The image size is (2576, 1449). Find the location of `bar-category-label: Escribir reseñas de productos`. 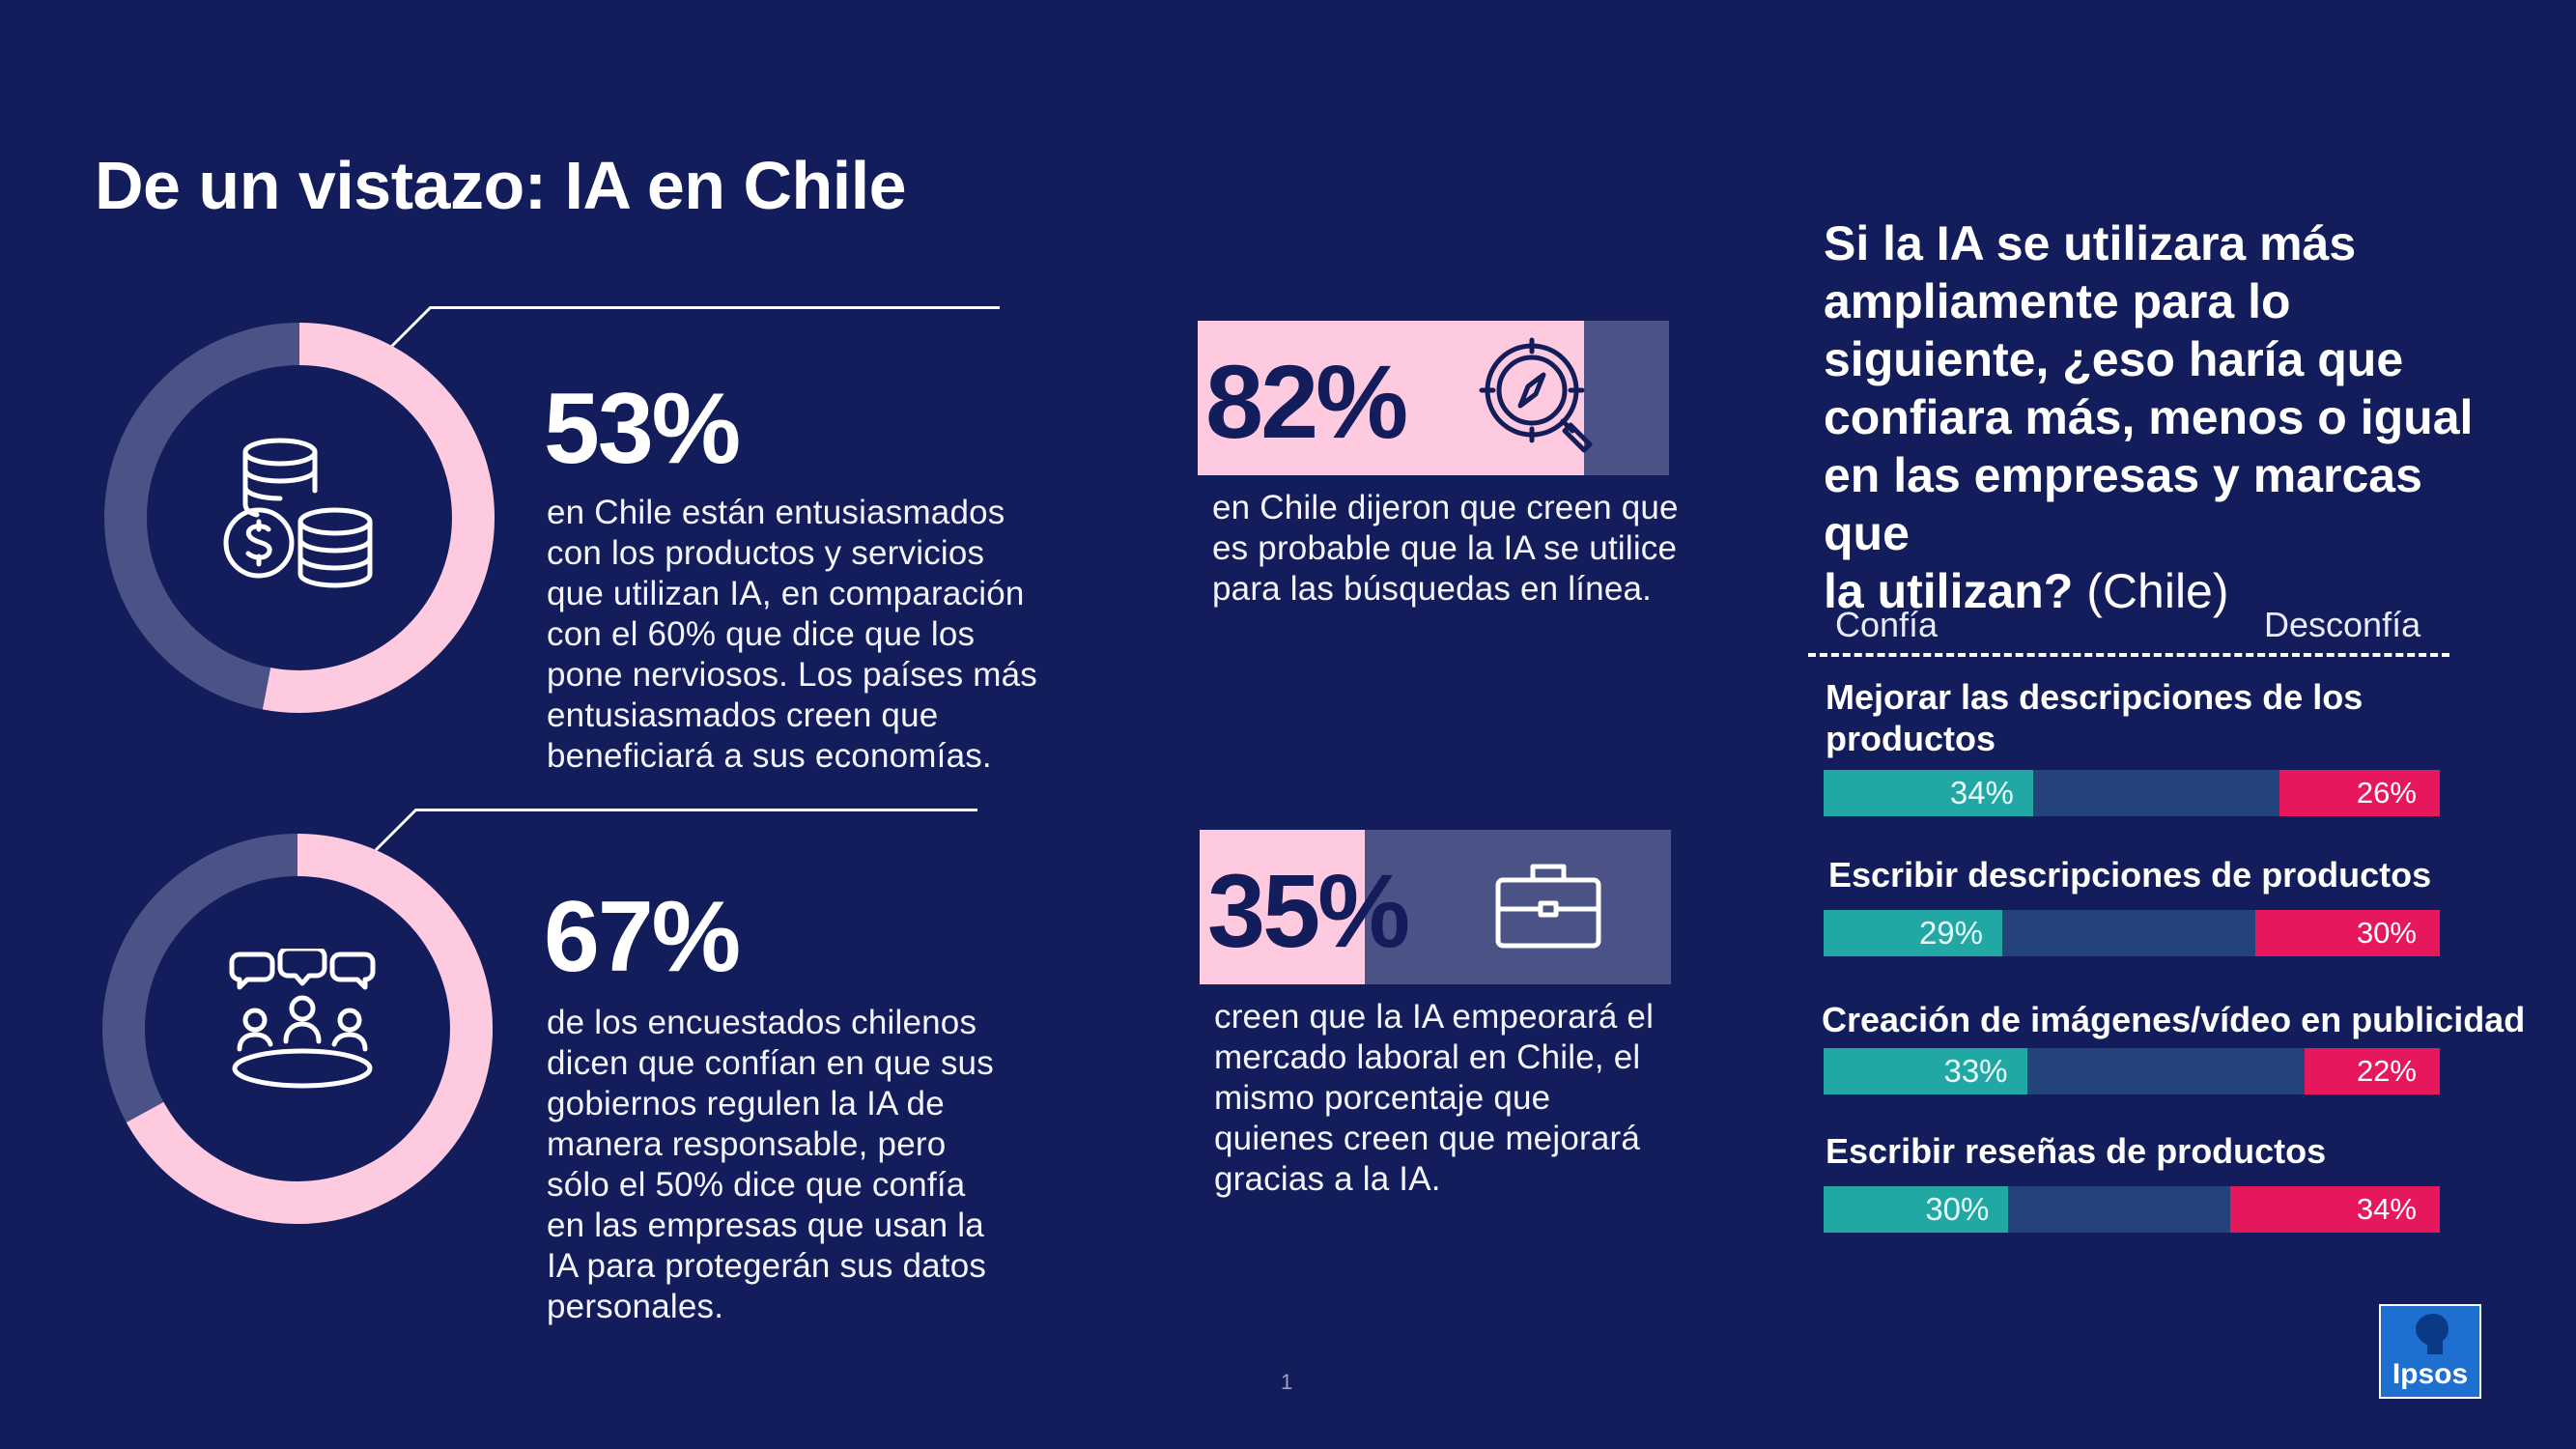

bar-category-label: Escribir reseñas de productos is located at coordinates (2076, 1151).